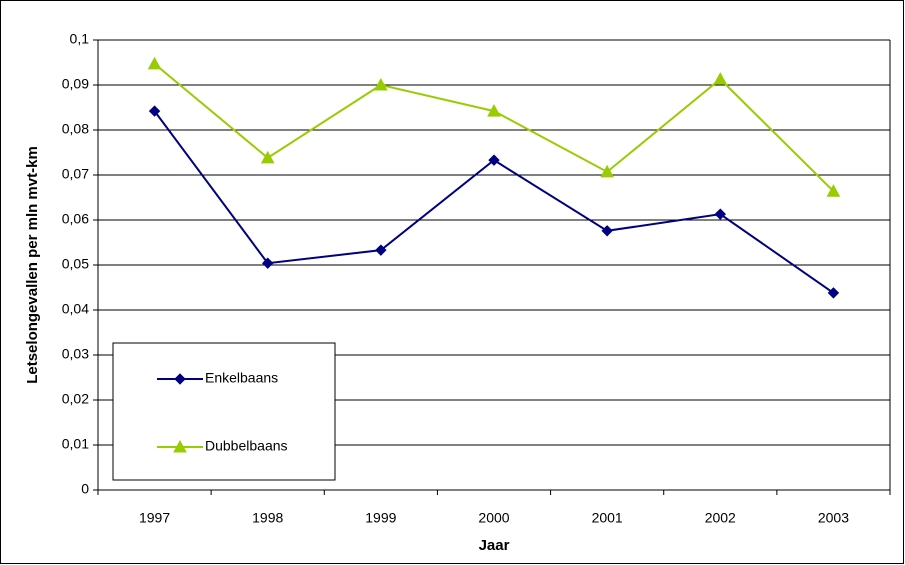 The image size is (905, 565). What do you see at coordinates (75, 84) in the screenshot?
I see `y-tick-label: 0,09` at bounding box center [75, 84].